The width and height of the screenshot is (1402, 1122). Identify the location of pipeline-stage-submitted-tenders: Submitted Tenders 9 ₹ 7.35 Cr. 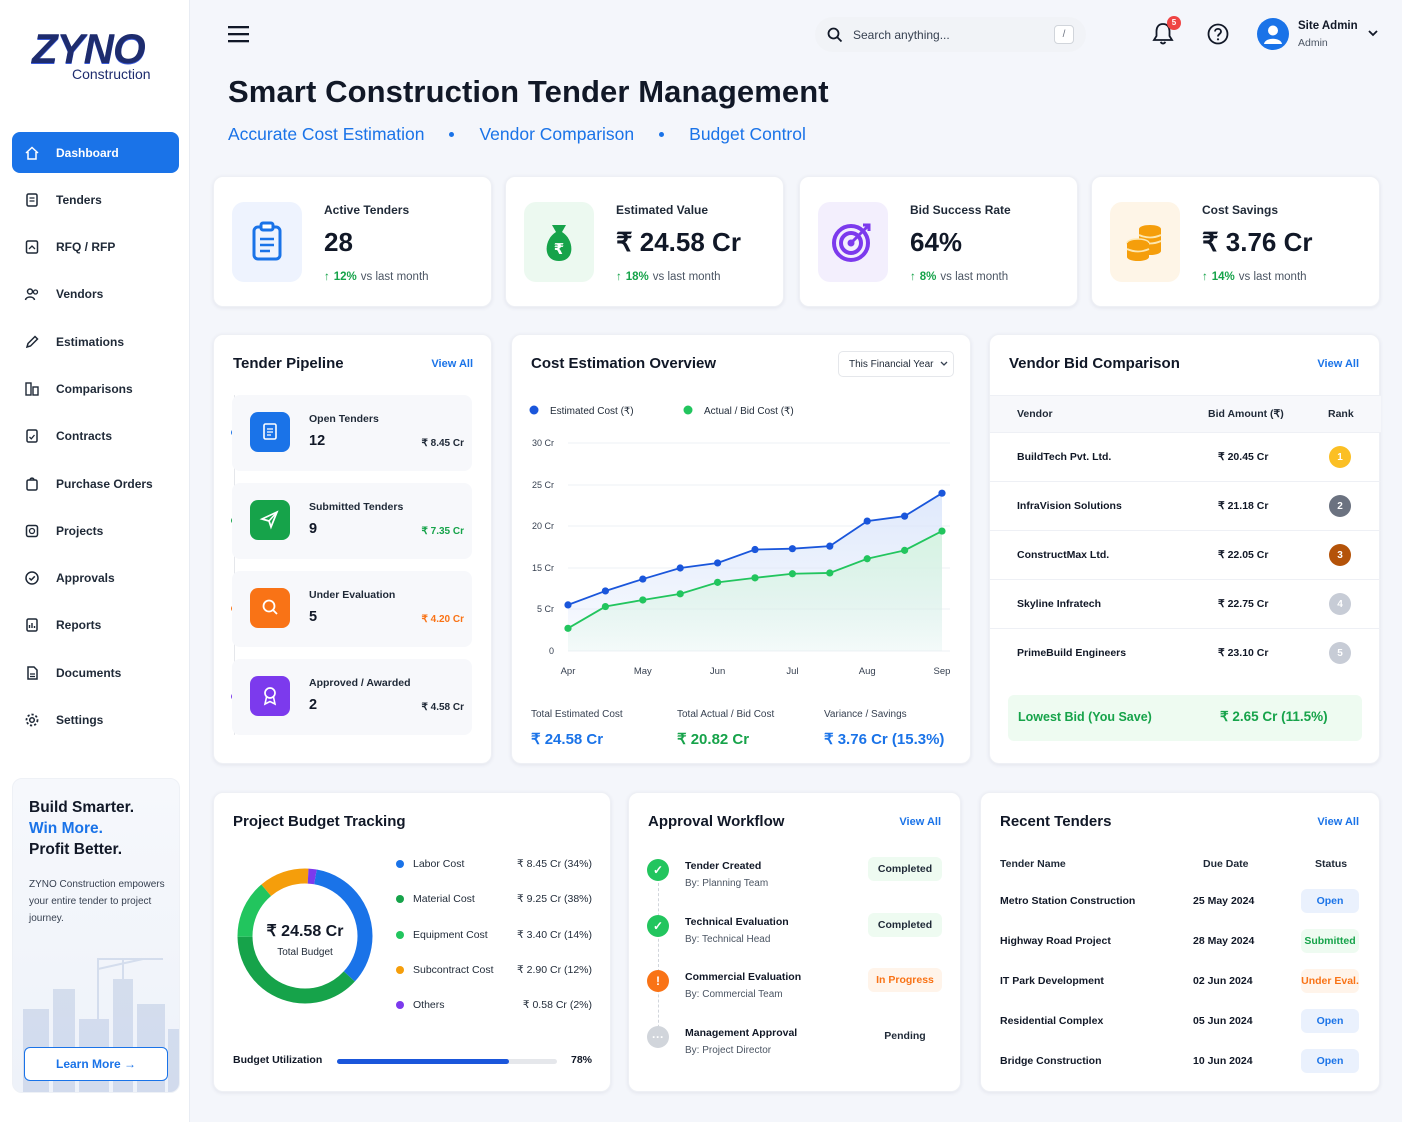
(352, 521).